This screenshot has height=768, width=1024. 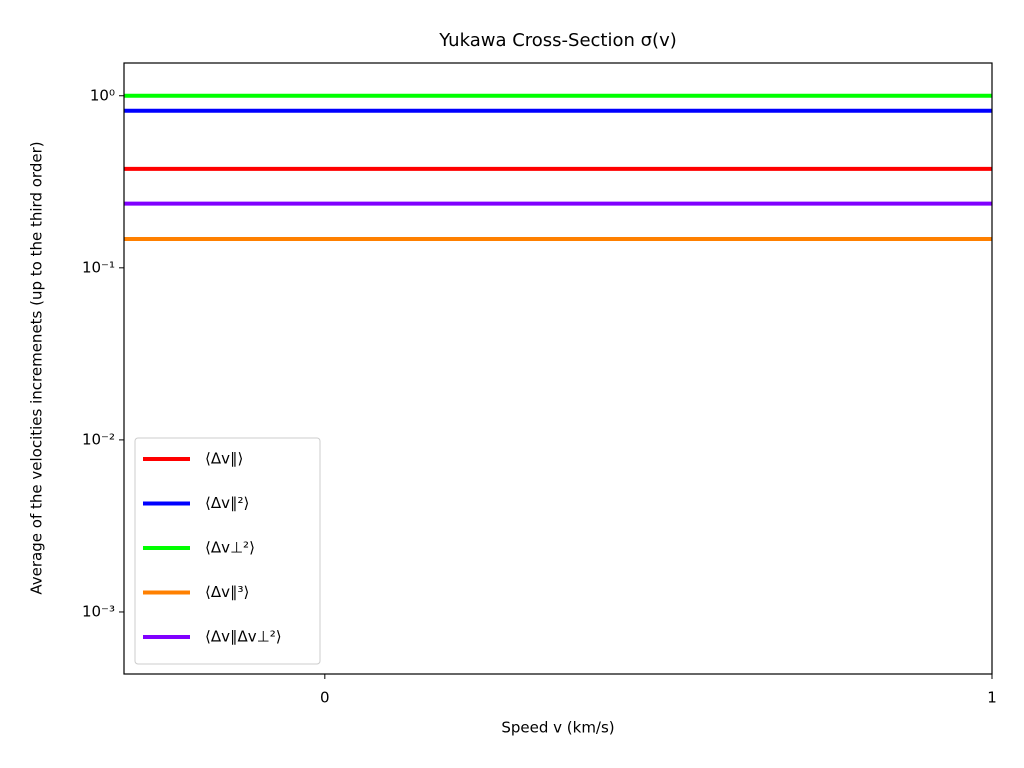 What do you see at coordinates (98, 267) in the screenshot?
I see `y-tick-label: 10⁻¹` at bounding box center [98, 267].